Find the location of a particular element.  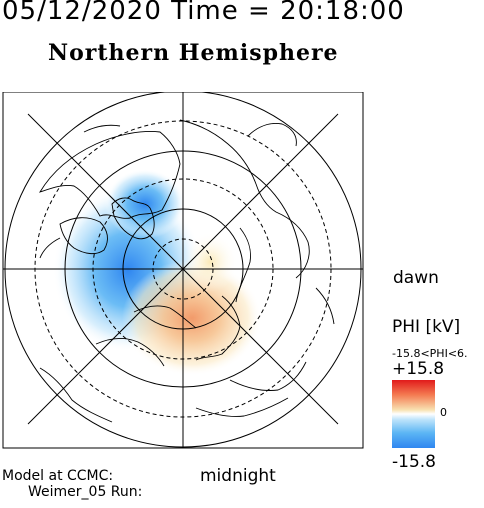

page-title: 05/12/2020 Time = 20:18:00 is located at coordinates (203, 13).